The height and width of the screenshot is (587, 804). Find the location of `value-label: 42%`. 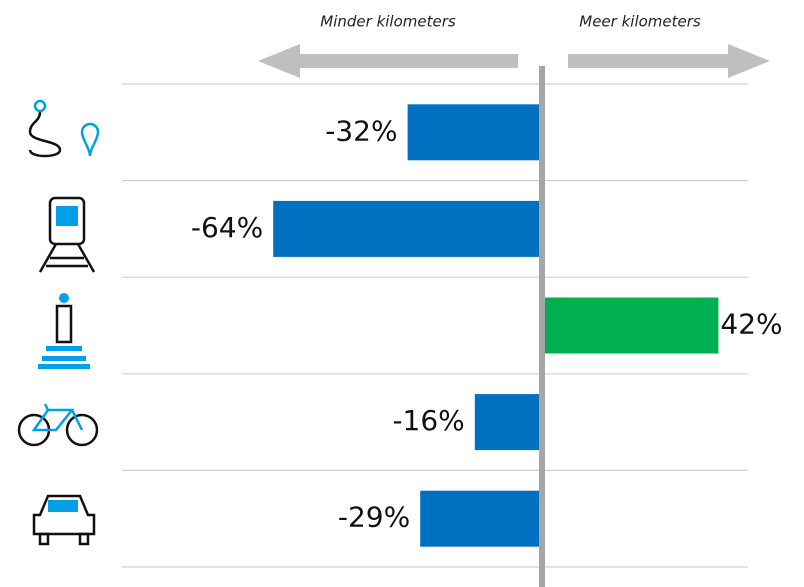

value-label: 42% is located at coordinates (751, 324).